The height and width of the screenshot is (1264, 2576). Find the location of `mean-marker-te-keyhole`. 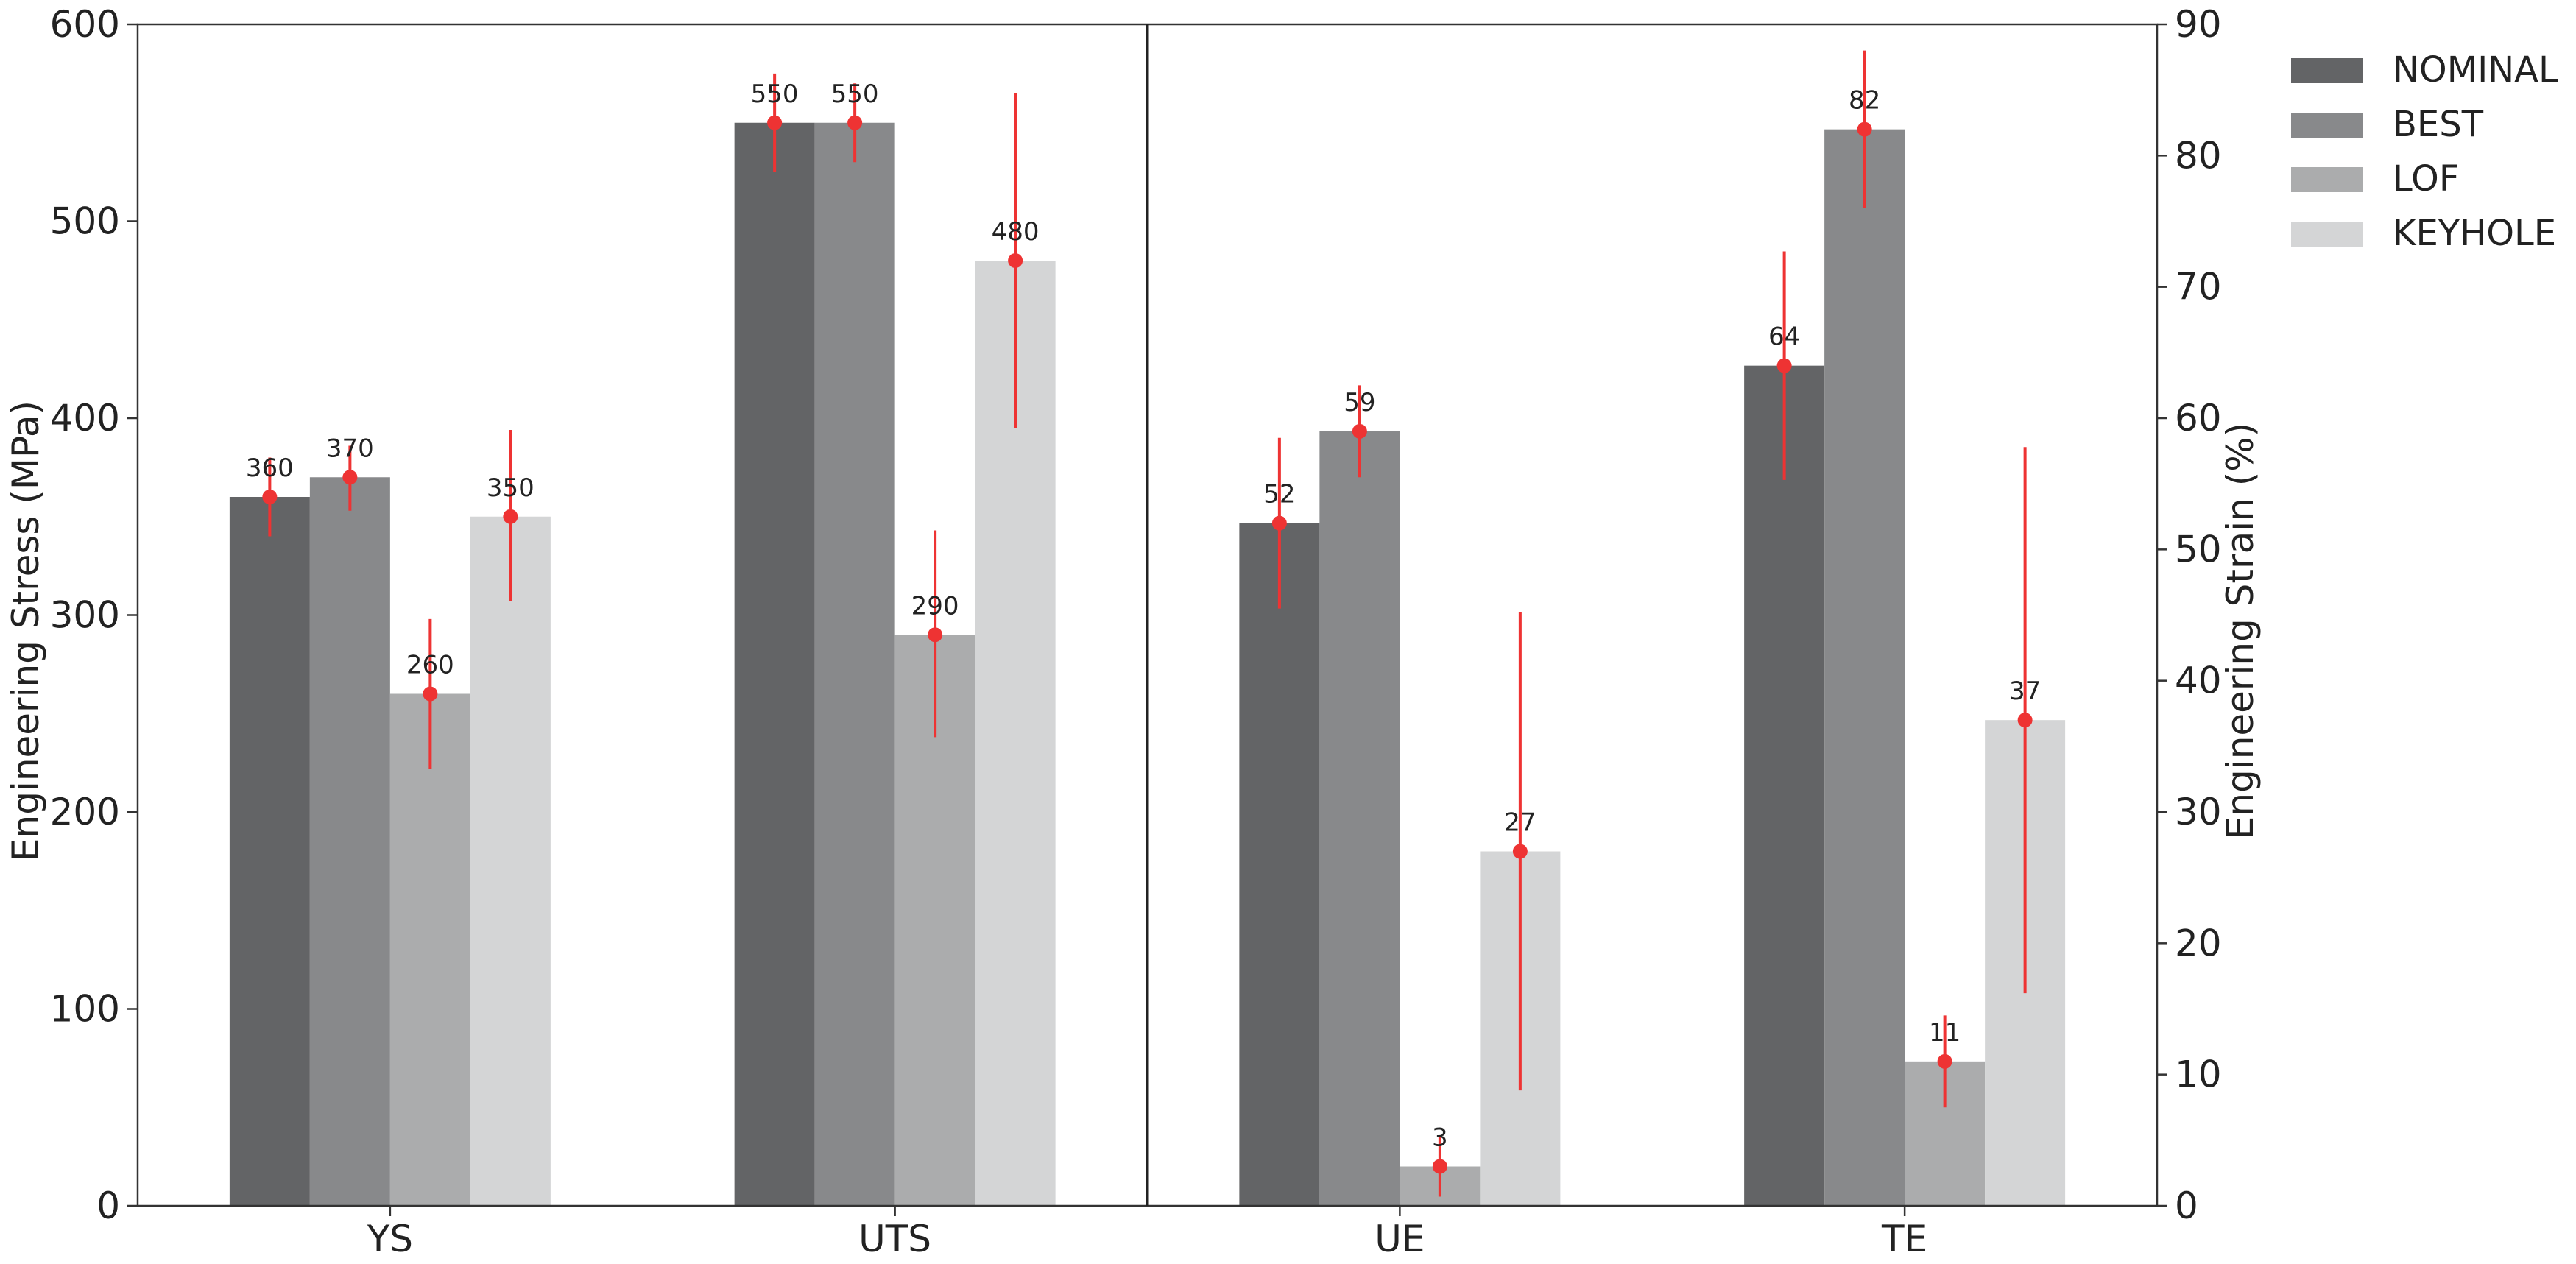

mean-marker-te-keyhole is located at coordinates (2025, 720).